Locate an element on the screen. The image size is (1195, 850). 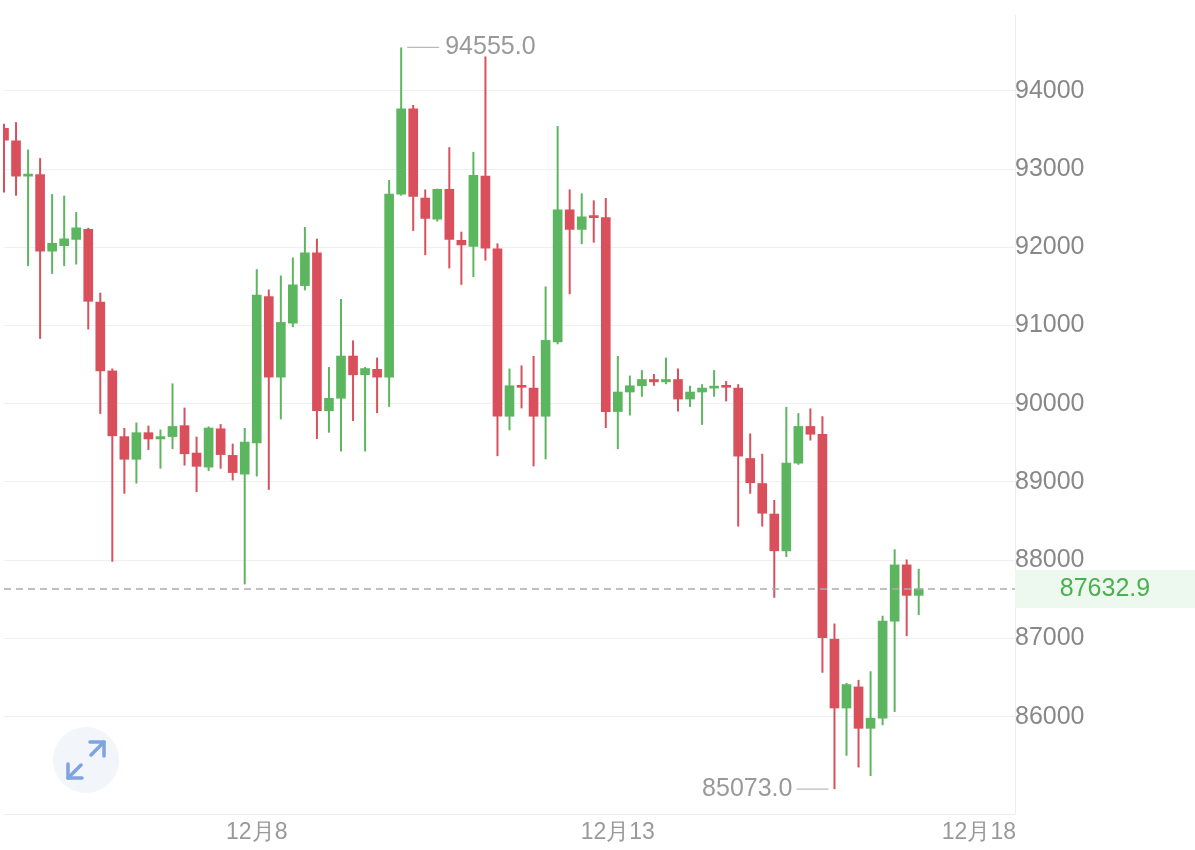
y-tick-label: 86000 is located at coordinates (1049, 714).